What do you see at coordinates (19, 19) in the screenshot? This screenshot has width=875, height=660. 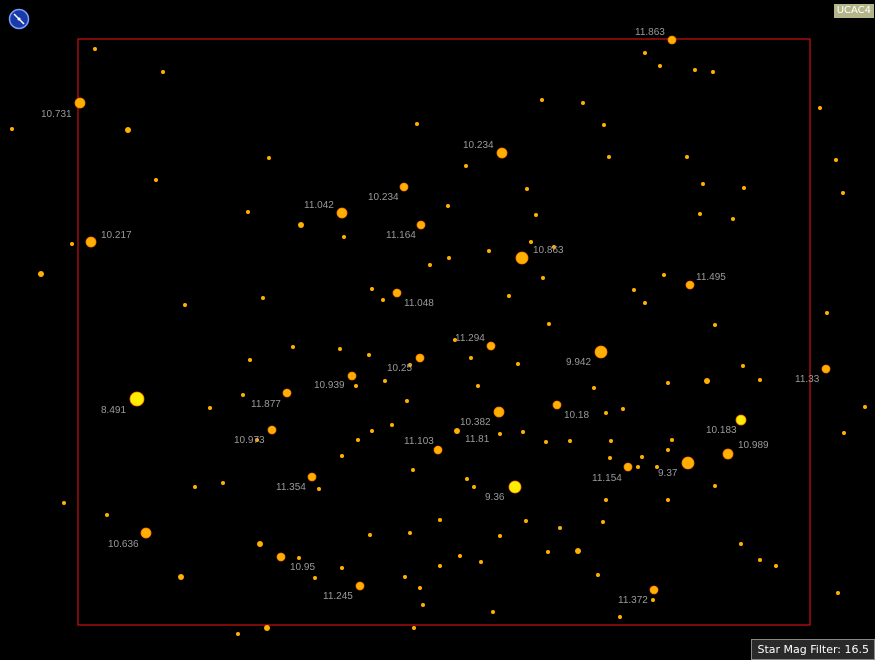 I see `compass-icon` at bounding box center [19, 19].